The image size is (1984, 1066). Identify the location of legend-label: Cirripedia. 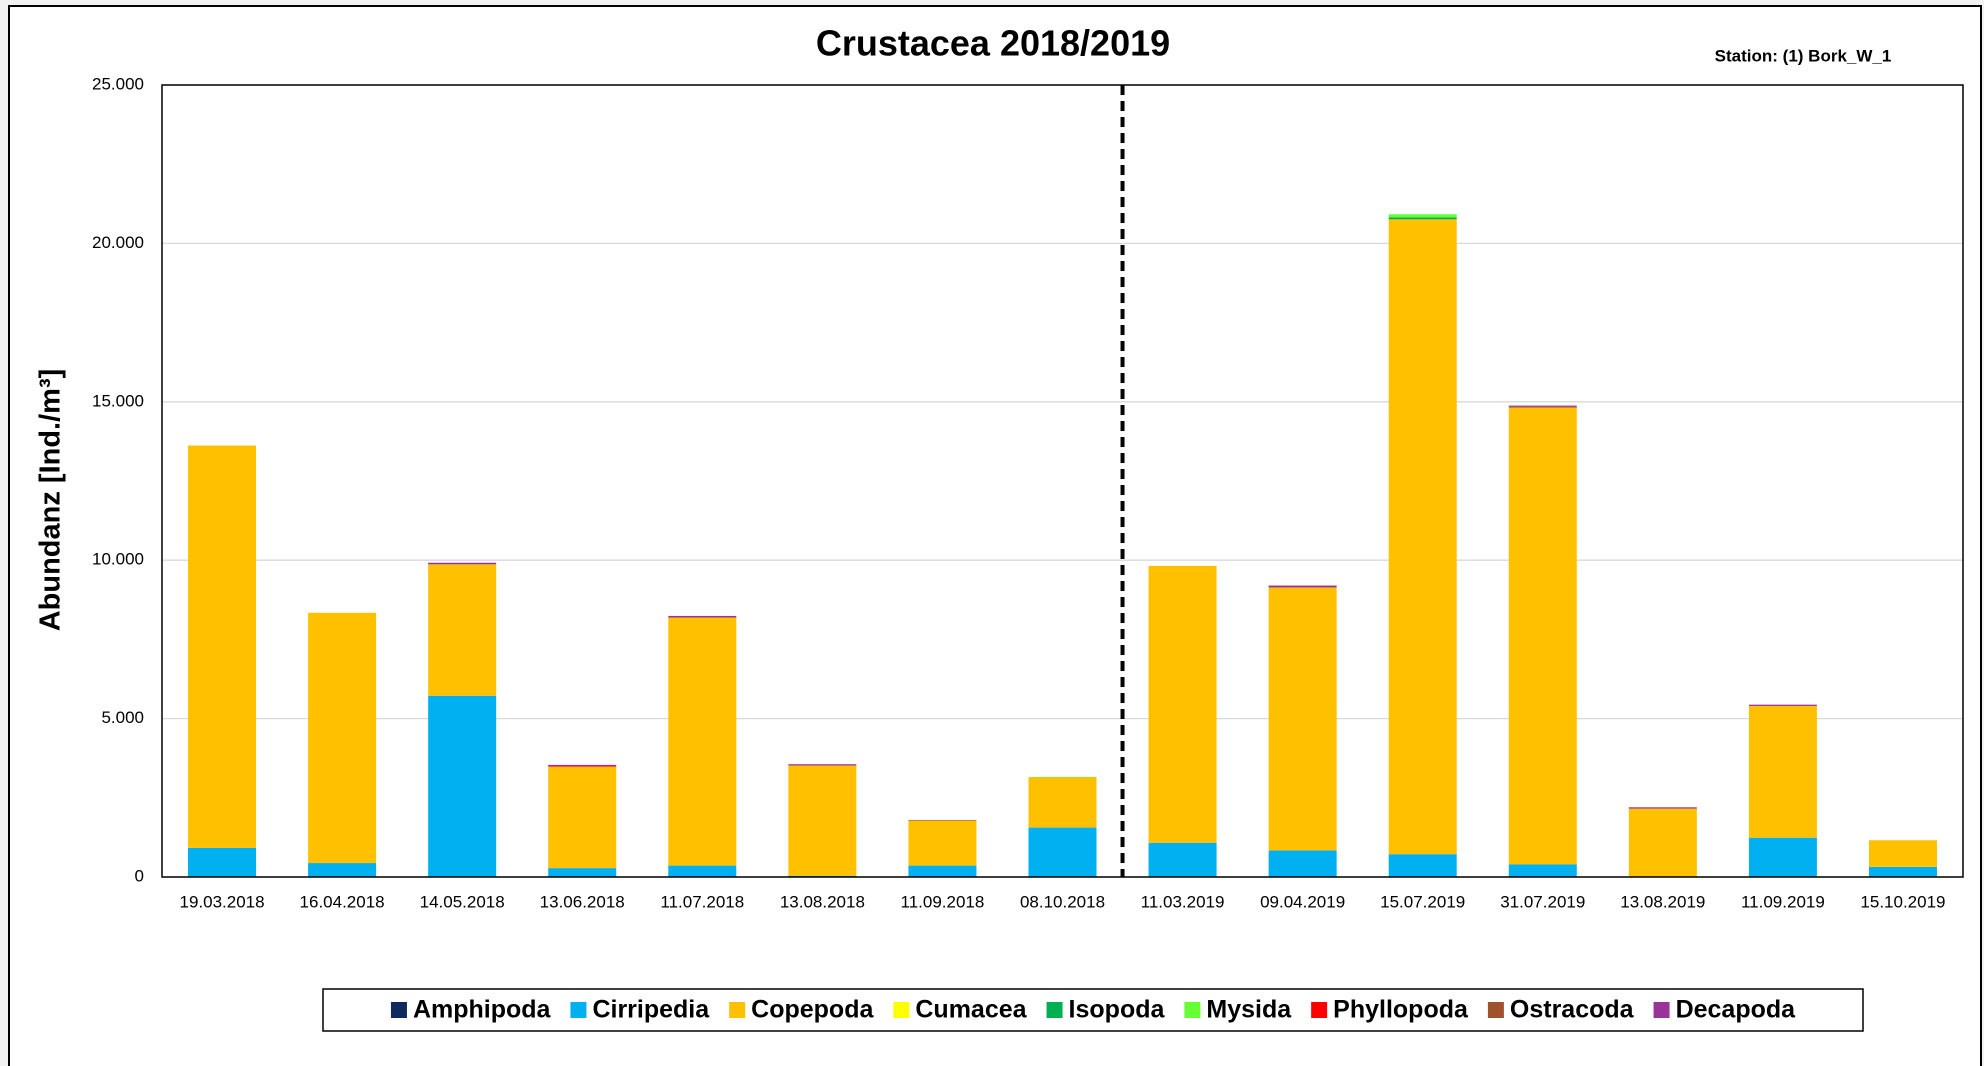
(651, 1010).